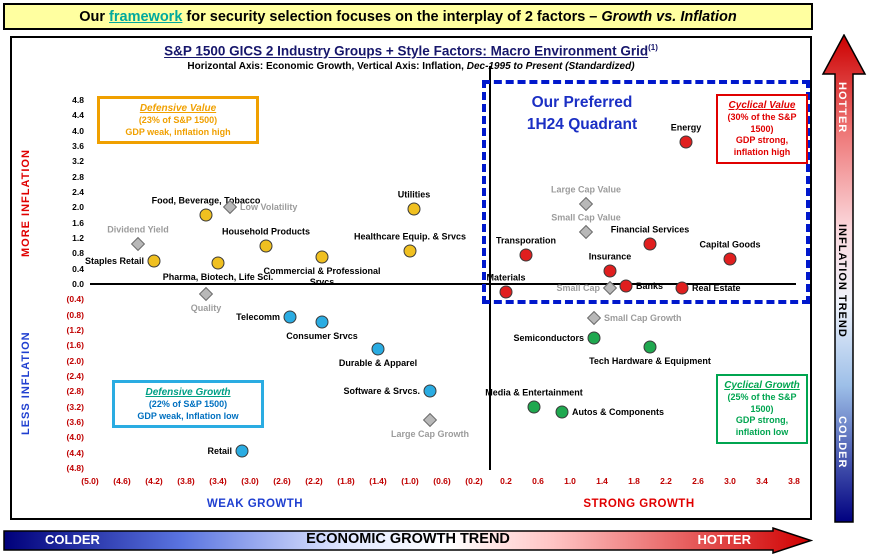 This screenshot has height=557, width=869. I want to click on label-healthcare-equip-srvcs: Healthcare Equip. & Srvcs, so click(410, 237).